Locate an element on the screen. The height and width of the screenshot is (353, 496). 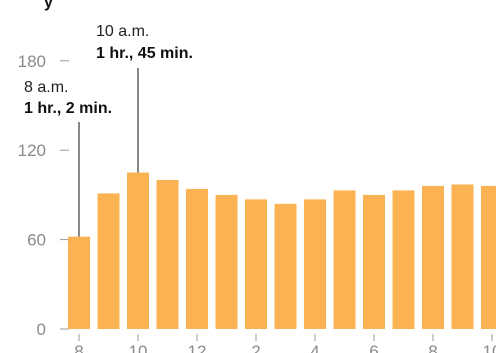
clipped-heading: y is located at coordinates (48, 5).